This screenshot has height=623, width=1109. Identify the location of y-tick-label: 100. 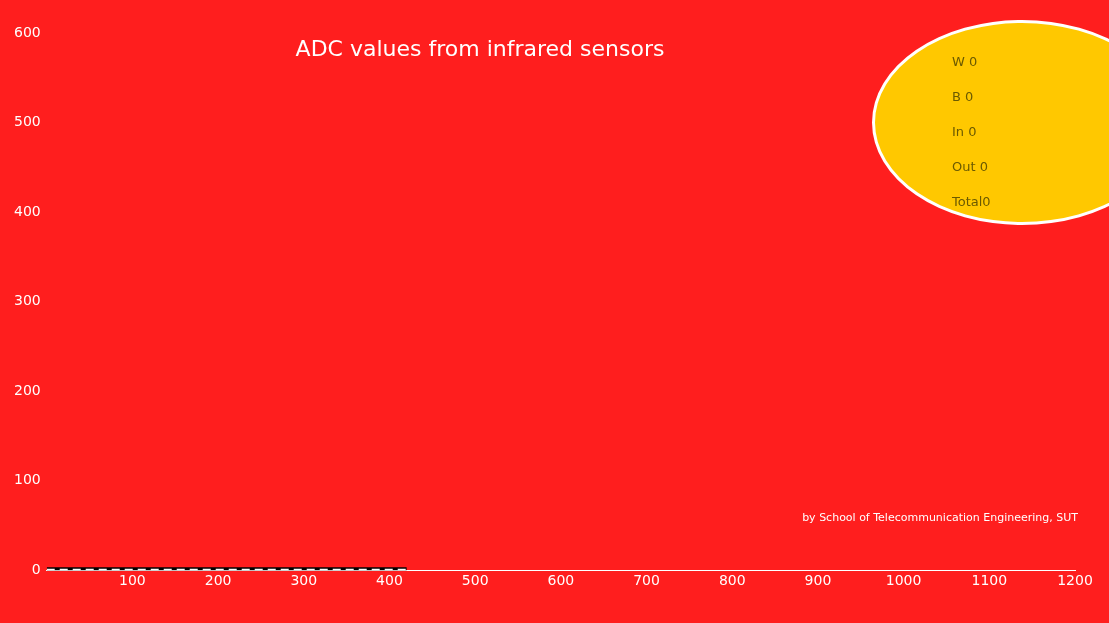
(27, 479).